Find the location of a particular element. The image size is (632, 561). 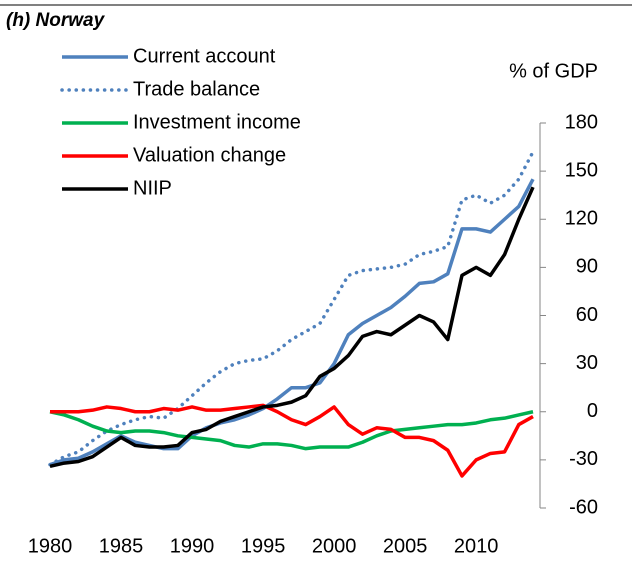

y-tick-label: 90 is located at coordinates (587, 267).